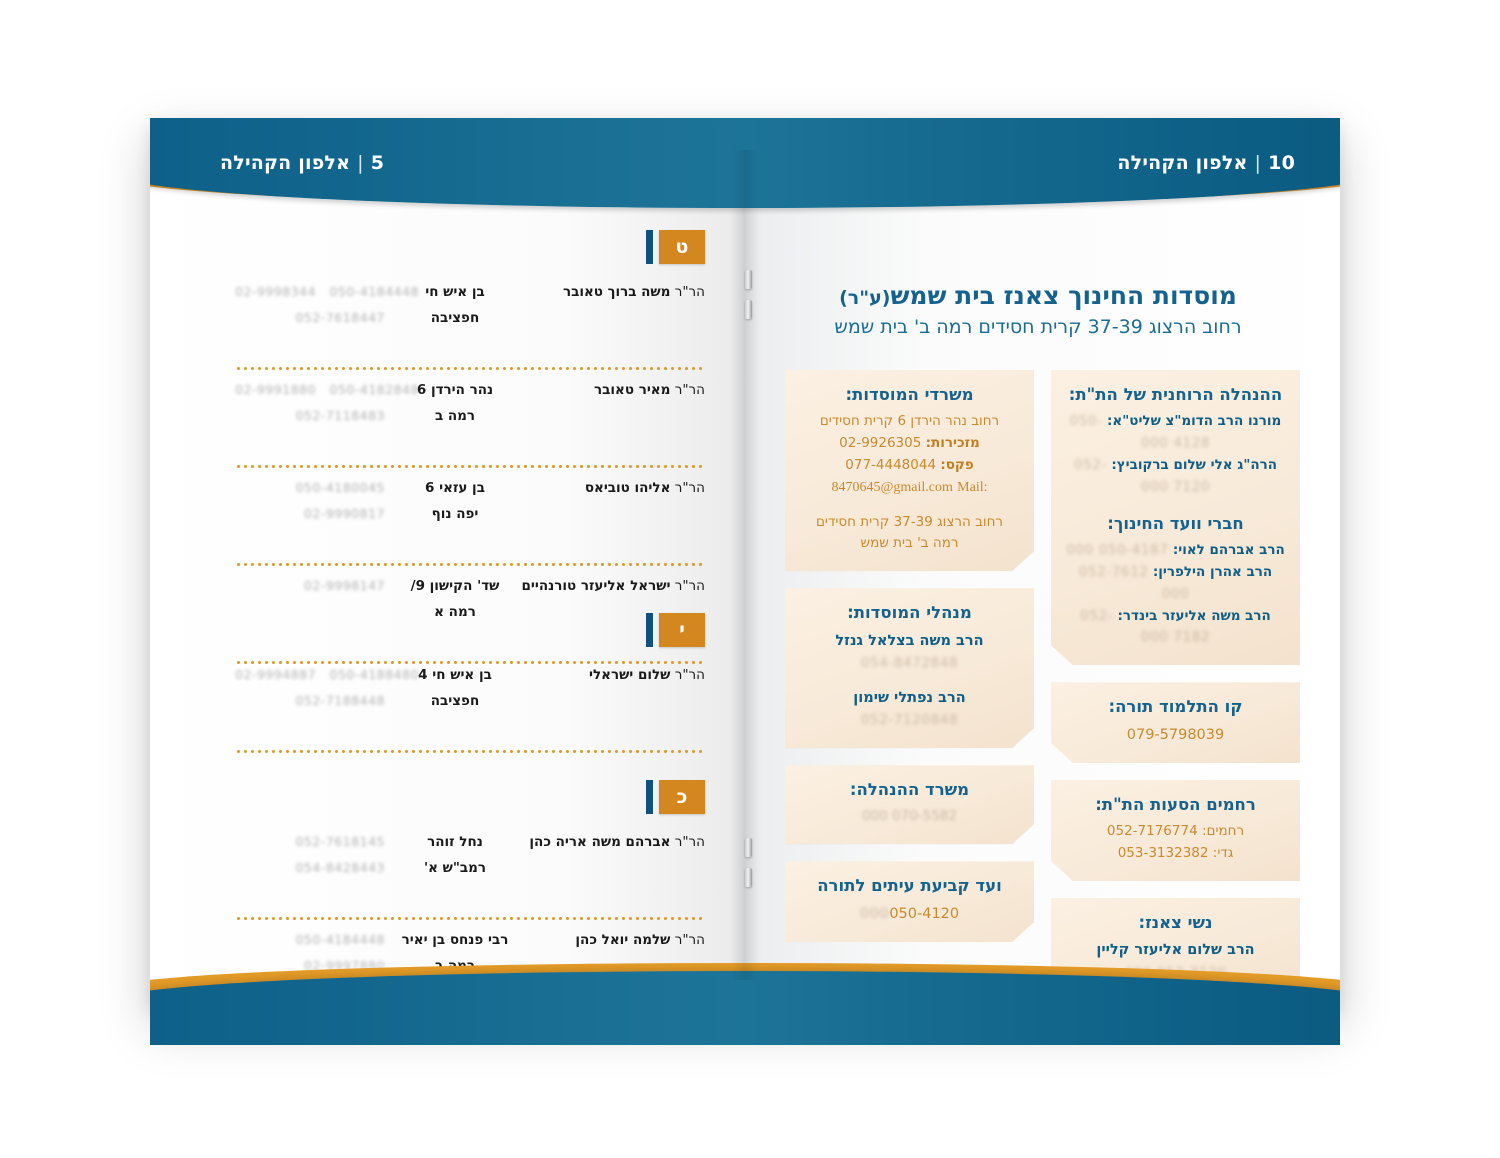  What do you see at coordinates (613, 586) in the screenshot?
I see `entry-name: הר"ר ישראל אליעזר טורנהיים` at bounding box center [613, 586].